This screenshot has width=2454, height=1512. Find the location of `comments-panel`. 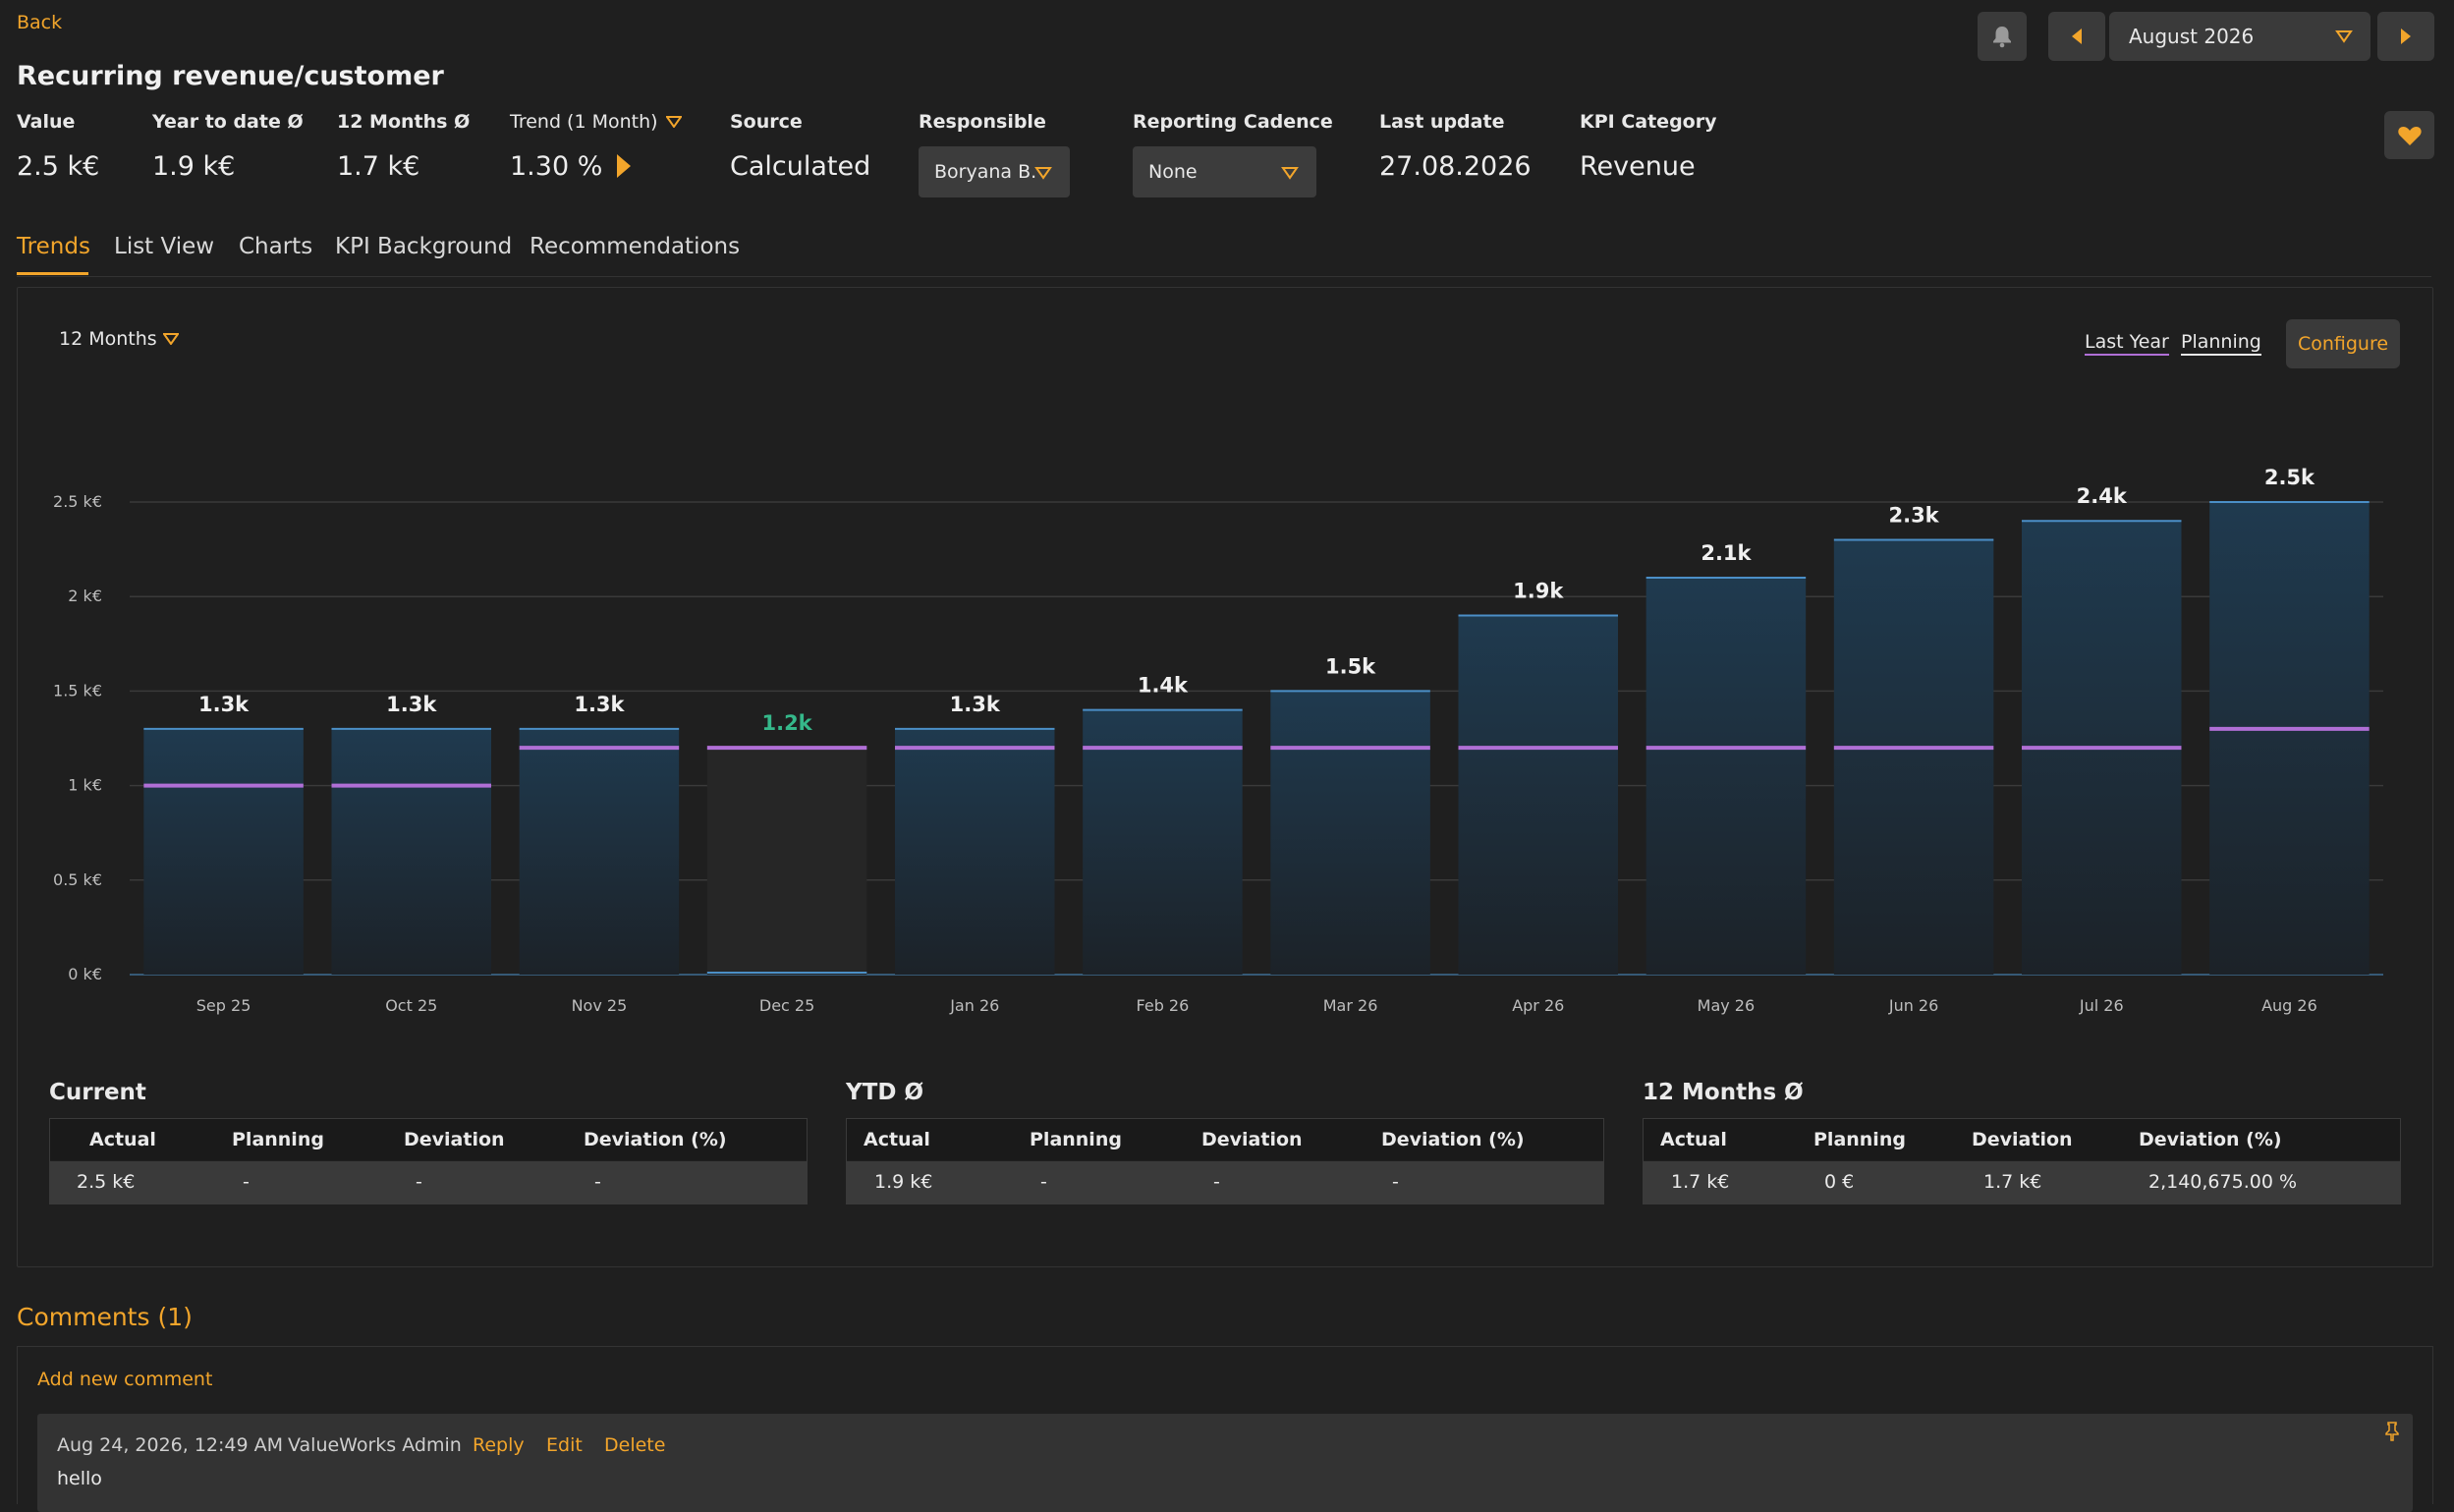

comments-panel is located at coordinates (1225, 1425).